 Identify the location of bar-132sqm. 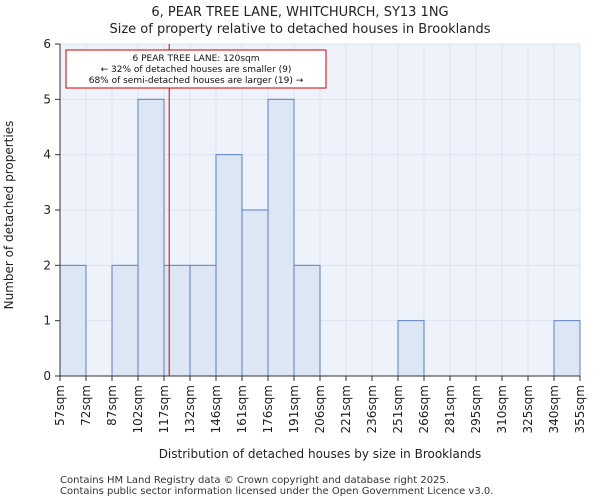
(203, 320).